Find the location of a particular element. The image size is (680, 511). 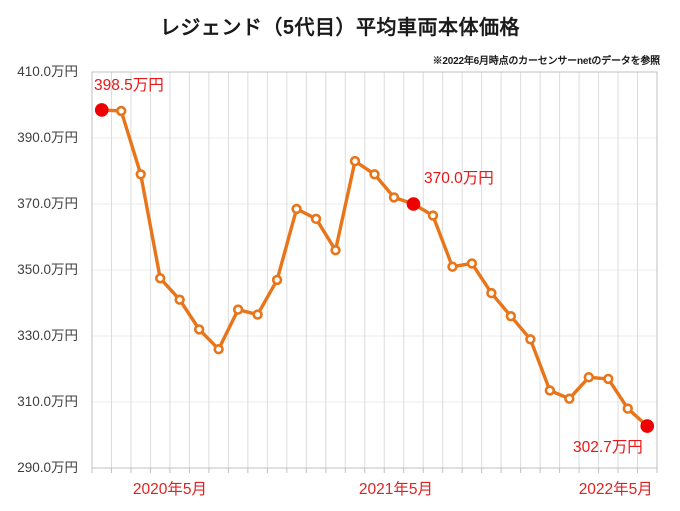

price-annotation: 398.5万円 is located at coordinates (129, 85).